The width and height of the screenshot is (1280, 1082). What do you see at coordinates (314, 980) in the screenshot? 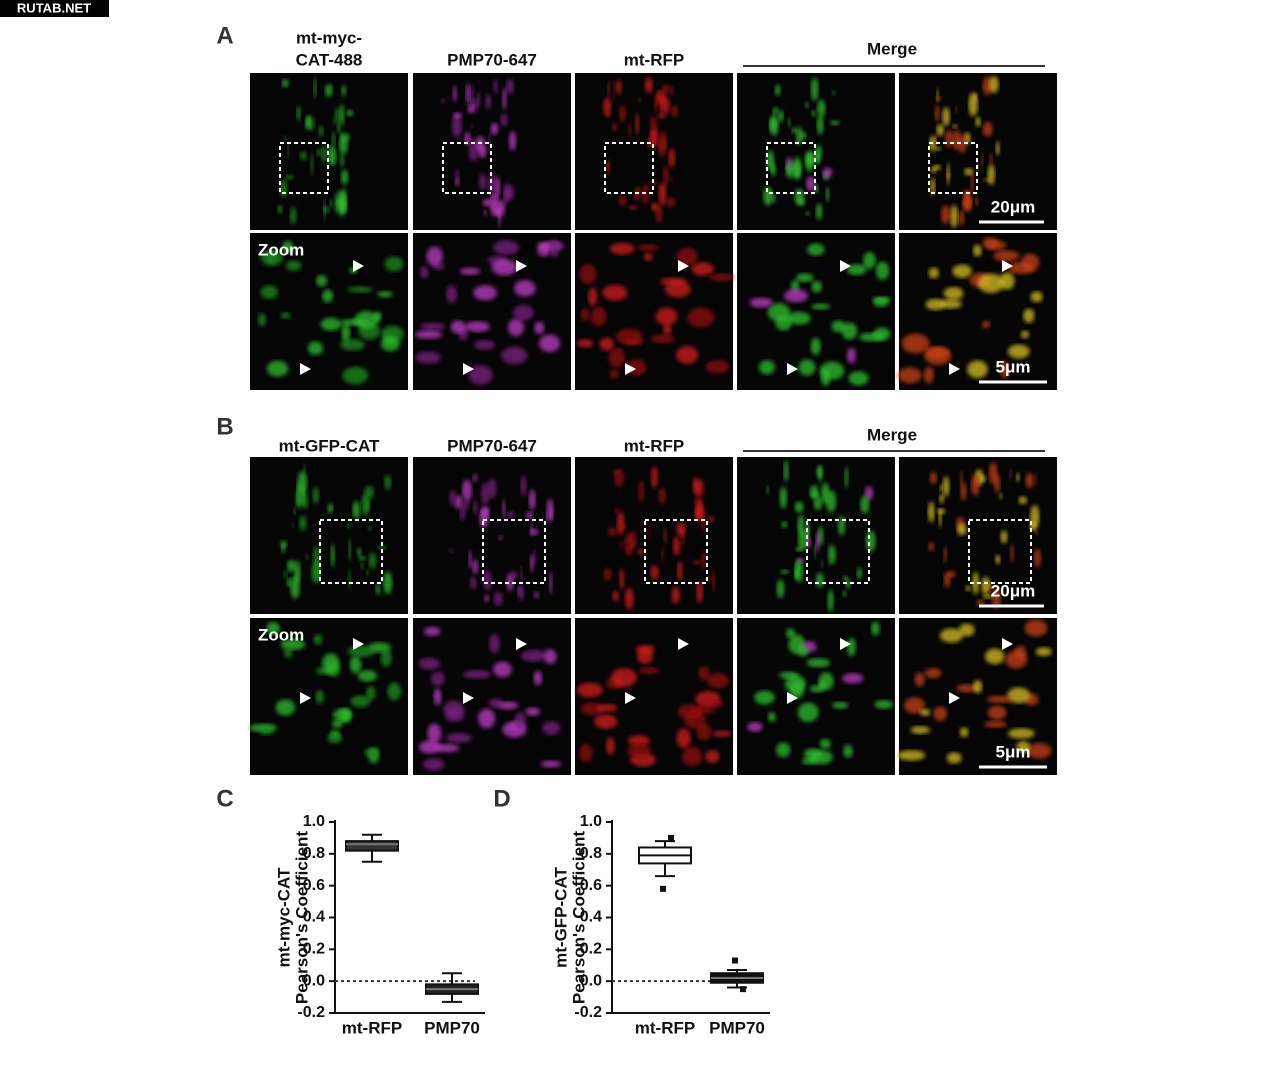
I see `y-tick-label: 0.0` at bounding box center [314, 980].